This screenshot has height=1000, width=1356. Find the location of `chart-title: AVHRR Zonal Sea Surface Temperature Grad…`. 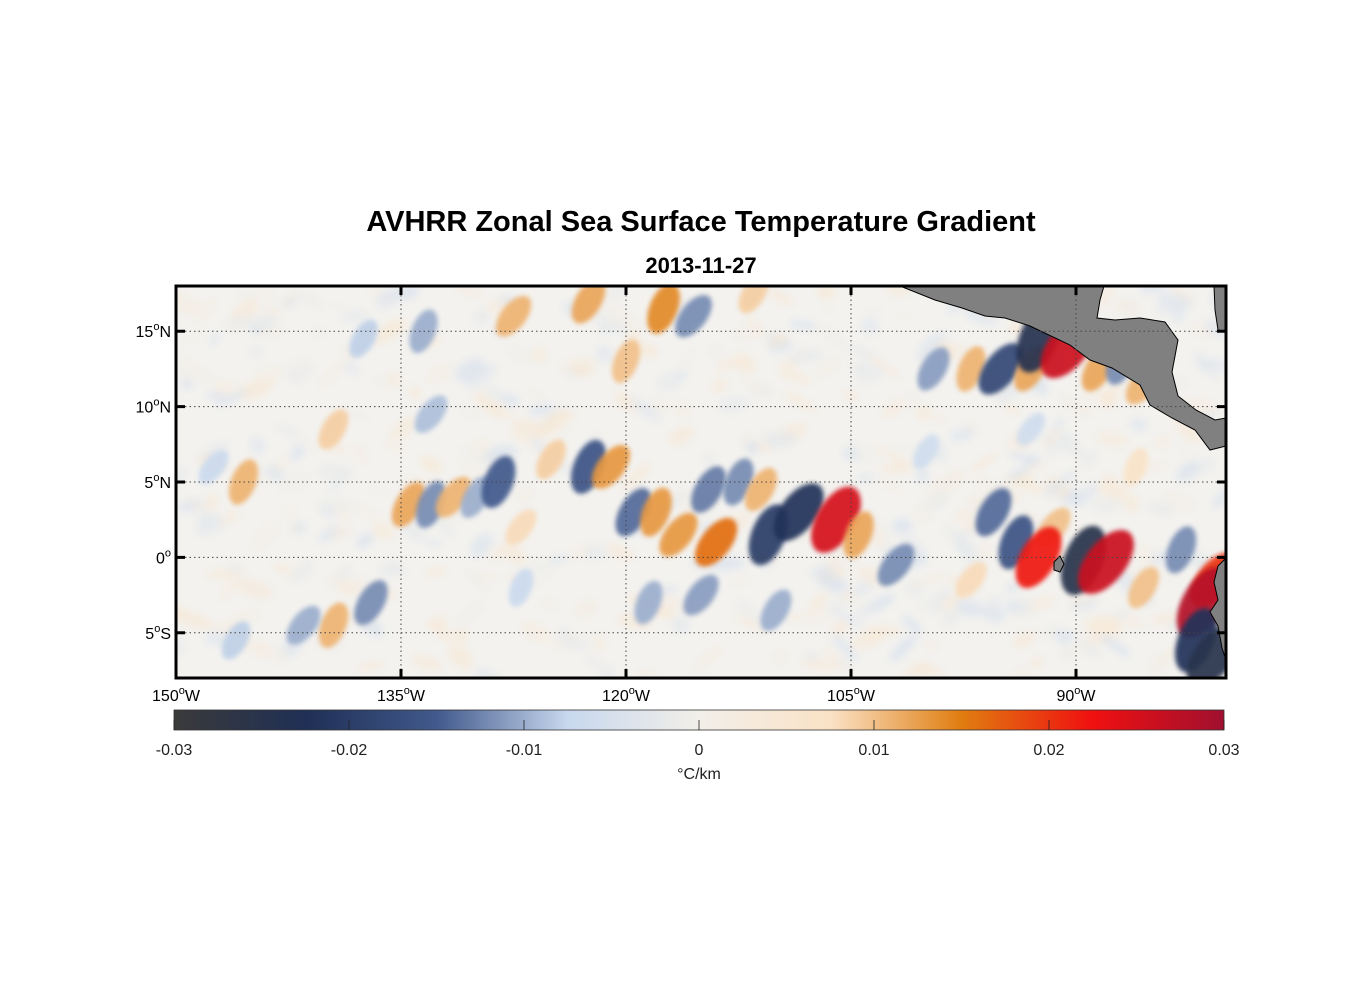

chart-title: AVHRR Zonal Sea Surface Temperature Grad… is located at coordinates (701, 222).